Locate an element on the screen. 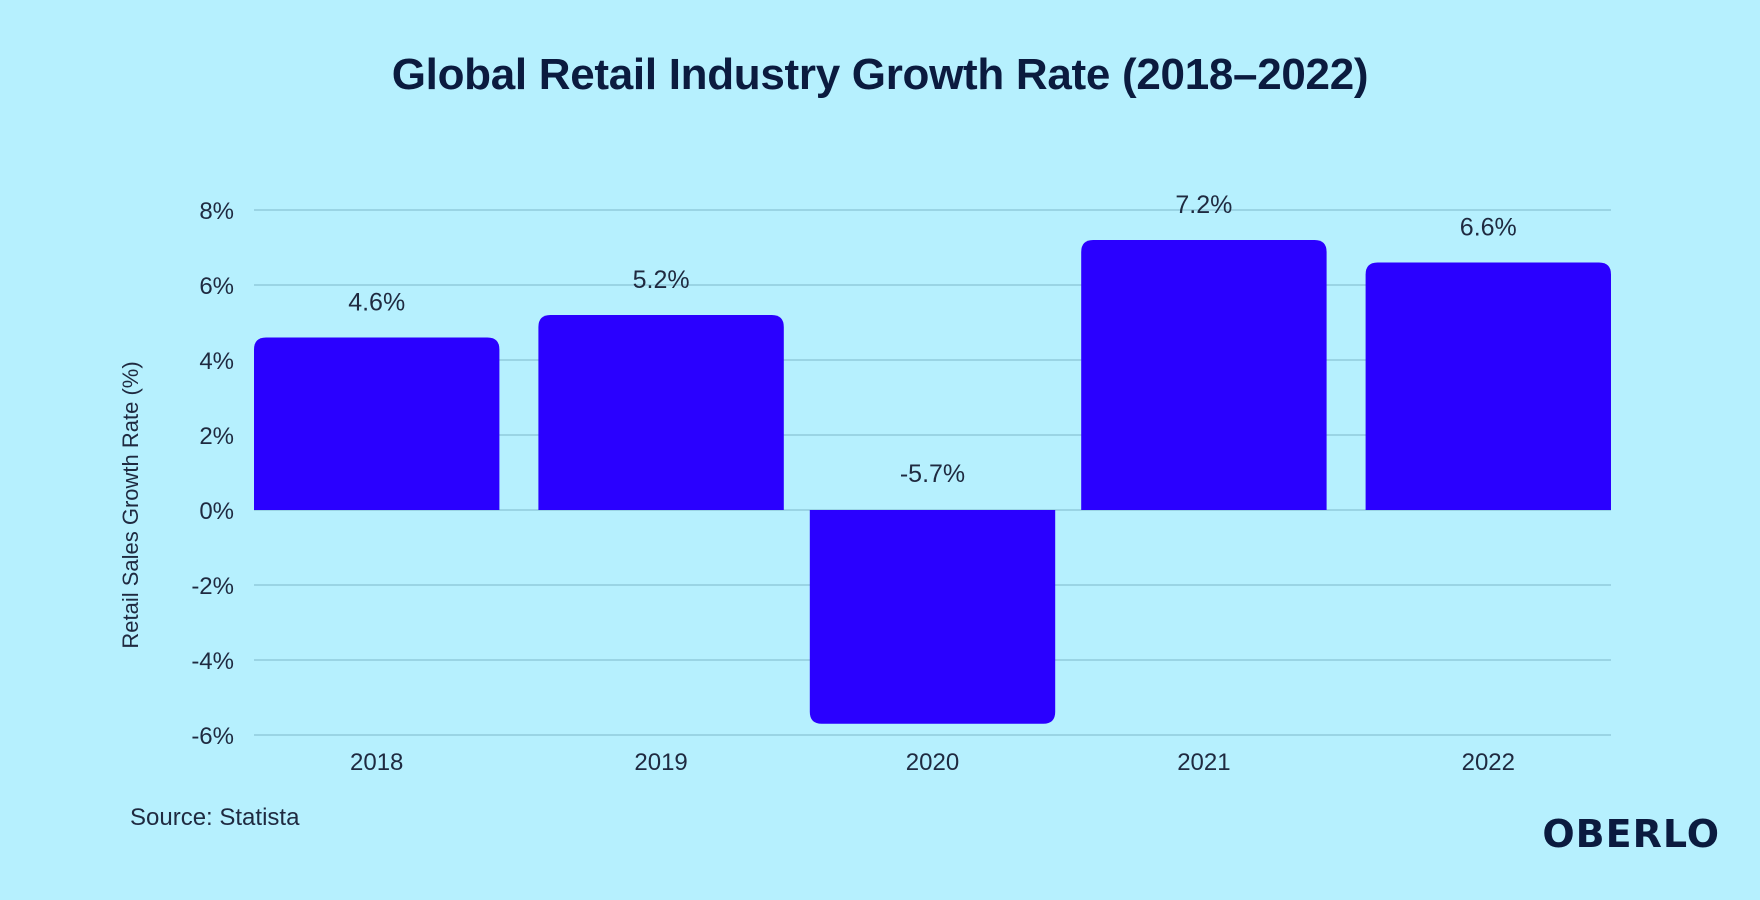  y-tick-label: 4% is located at coordinates (216, 361).